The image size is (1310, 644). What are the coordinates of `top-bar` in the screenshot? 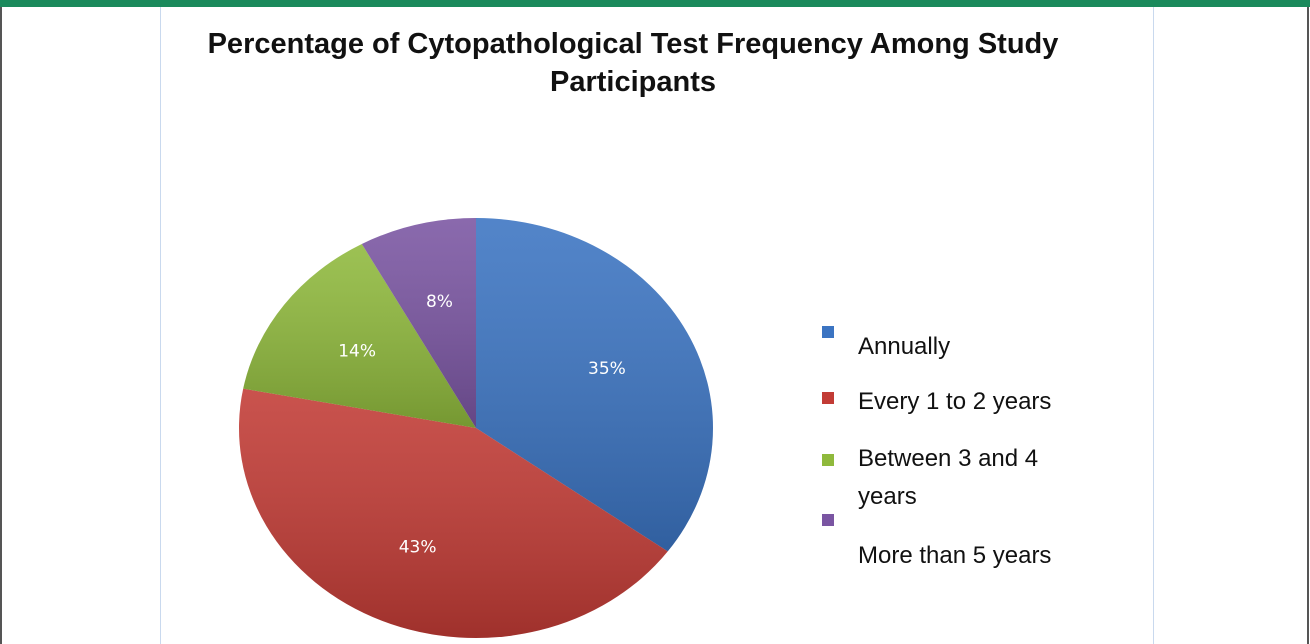 It's located at (655, 3).